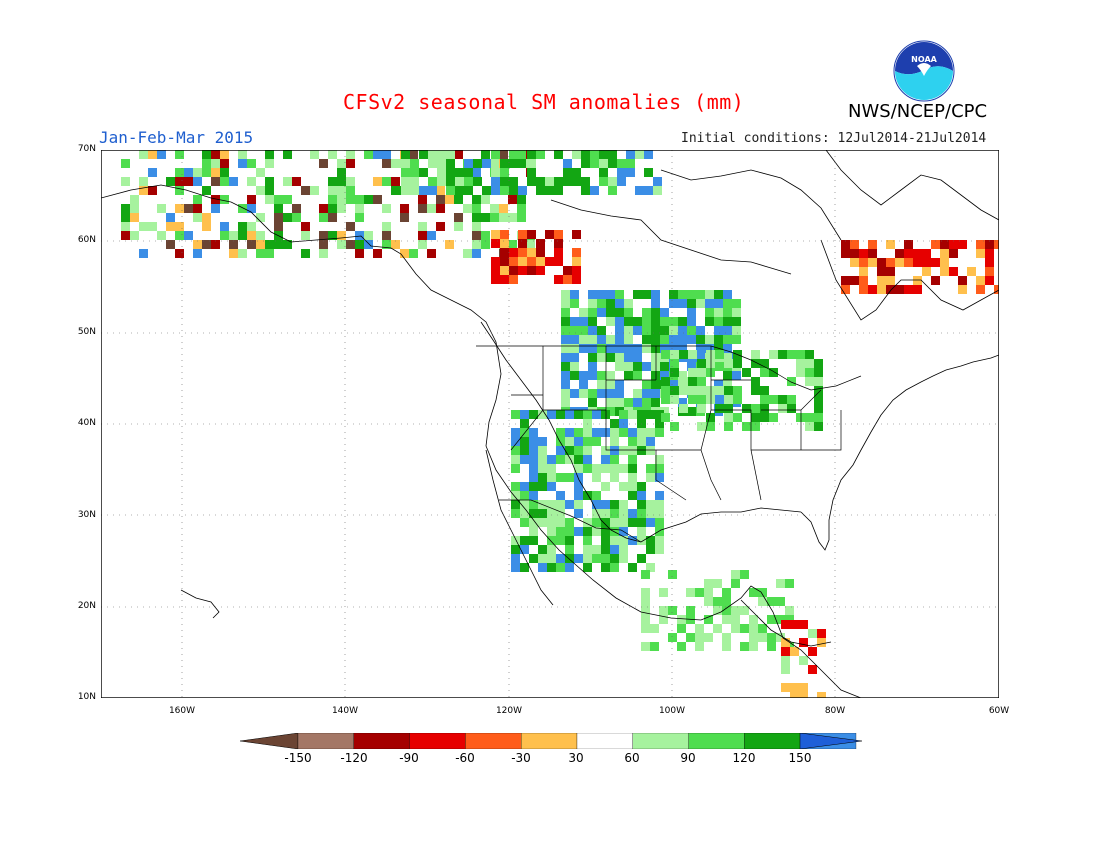 Image resolution: width=1100 pixels, height=850 pixels. I want to click on lat-label-30n: 30N, so click(86, 515).